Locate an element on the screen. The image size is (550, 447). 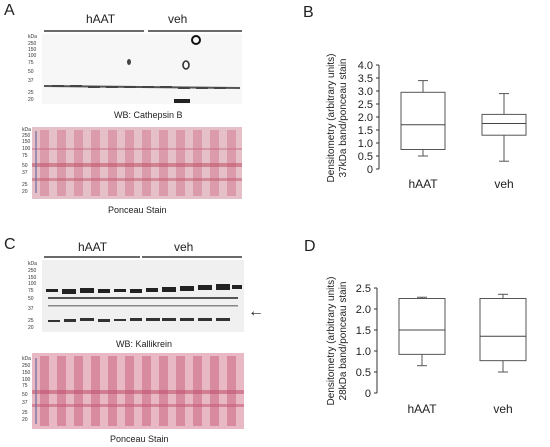
chart-d-haat-box is located at coordinates (422, 326).